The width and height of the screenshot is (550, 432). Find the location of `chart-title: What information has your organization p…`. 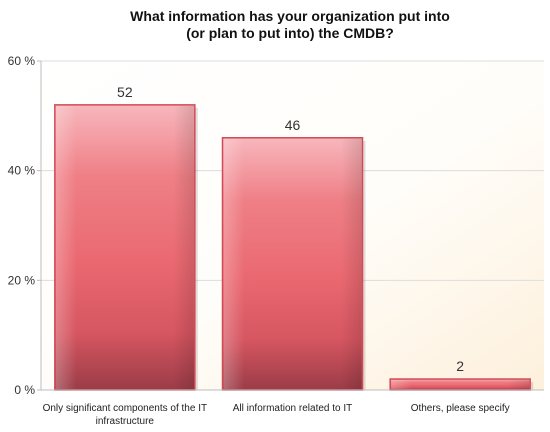

chart-title: What information has your organization p… is located at coordinates (290, 24).